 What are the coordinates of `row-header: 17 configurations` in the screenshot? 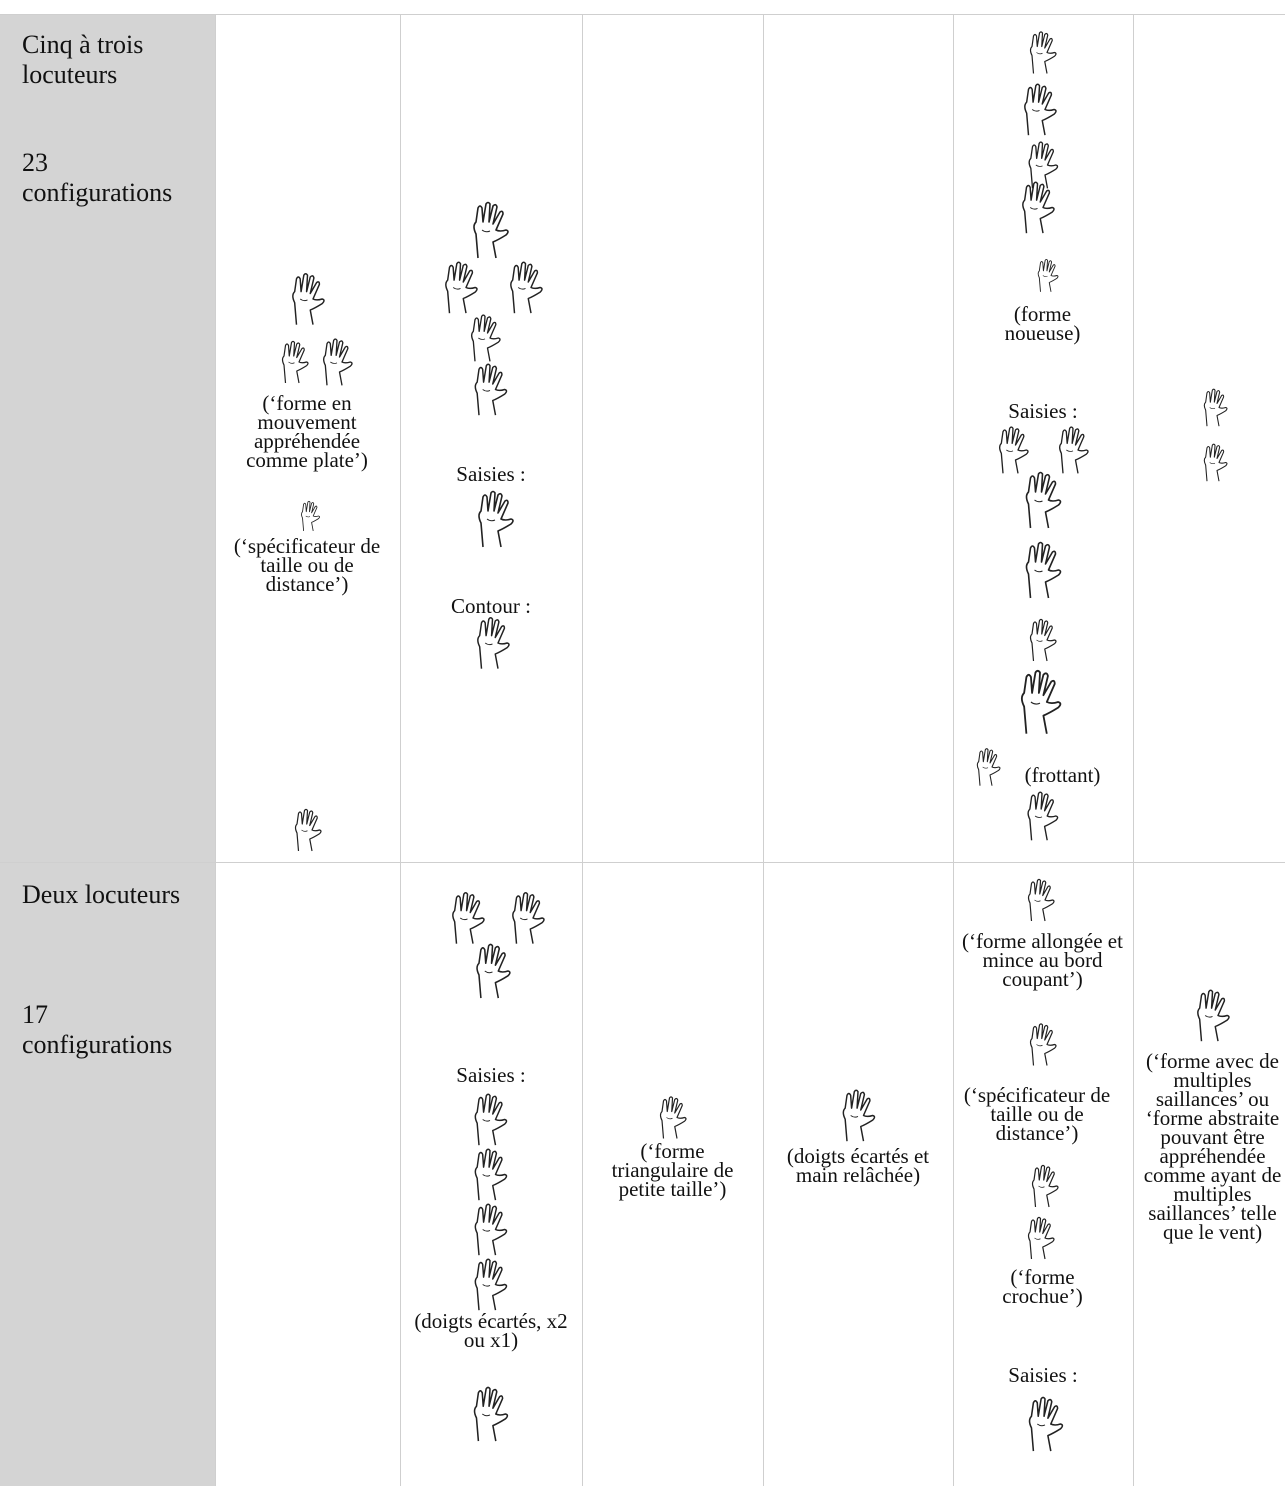 It's located at (97, 1029).